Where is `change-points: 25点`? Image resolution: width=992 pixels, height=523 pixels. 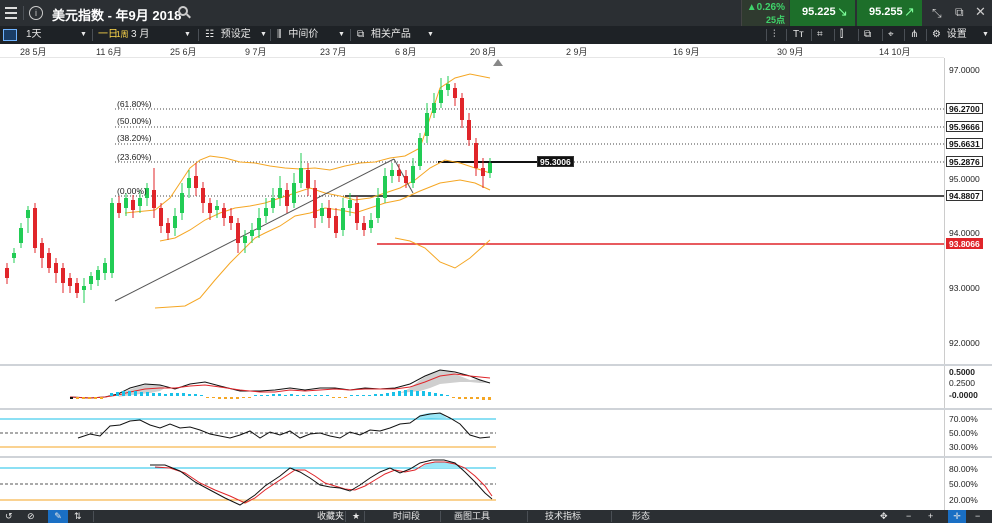
change-points: 25点 is located at coordinates (775, 20).